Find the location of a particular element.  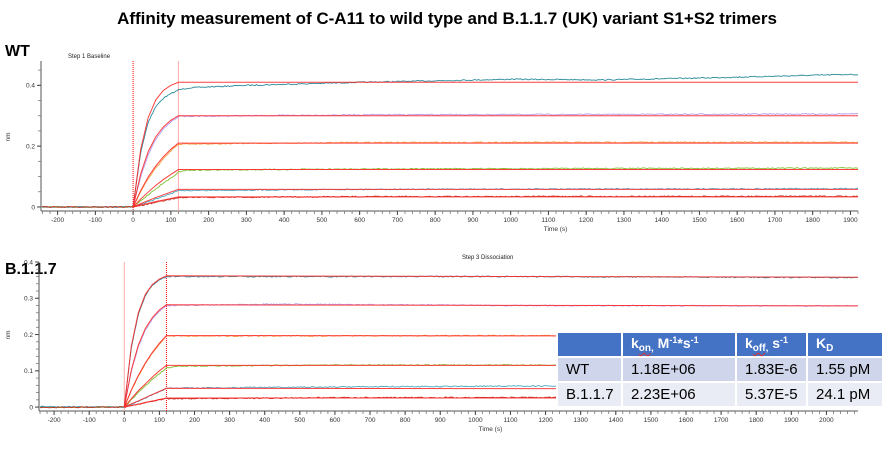

header-blank is located at coordinates (589, 344).